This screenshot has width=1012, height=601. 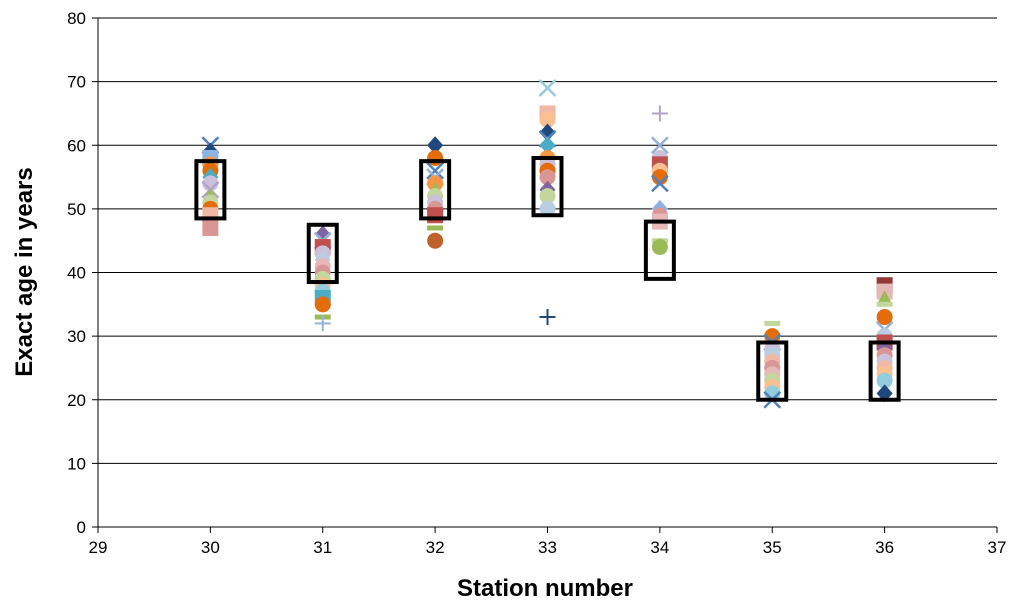 I want to click on y-axis-title: Exact age in years, so click(x=24, y=271).